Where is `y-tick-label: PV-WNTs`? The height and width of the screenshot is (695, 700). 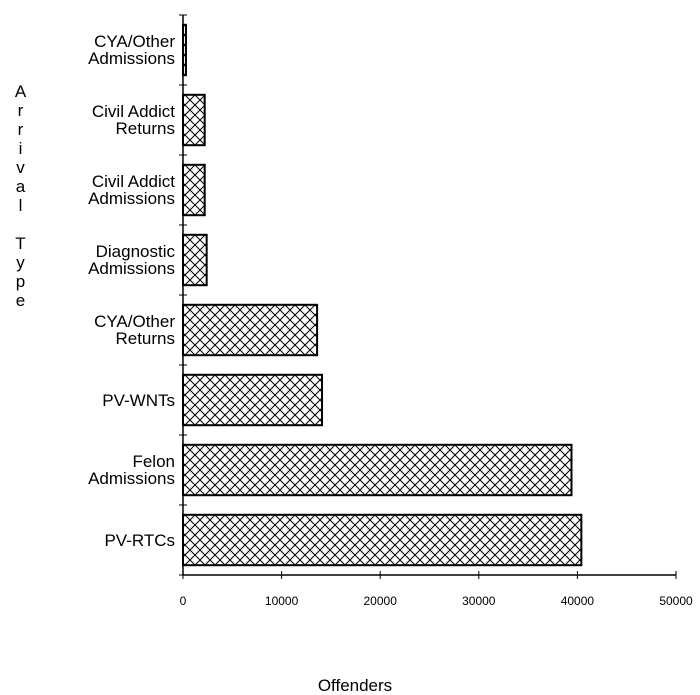
y-tick-label: PV-WNTs is located at coordinates (138, 400).